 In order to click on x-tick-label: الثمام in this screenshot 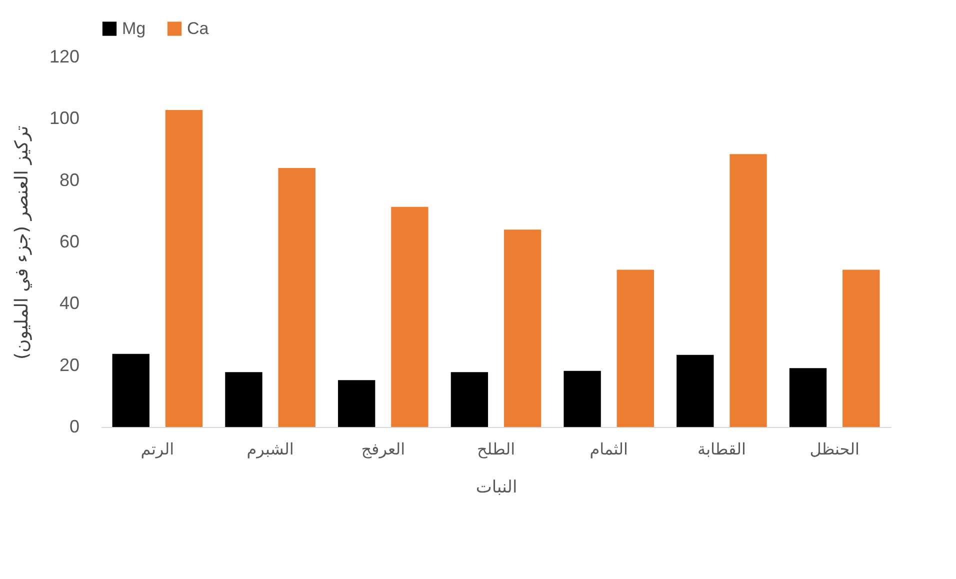, I will do `click(609, 449)`.